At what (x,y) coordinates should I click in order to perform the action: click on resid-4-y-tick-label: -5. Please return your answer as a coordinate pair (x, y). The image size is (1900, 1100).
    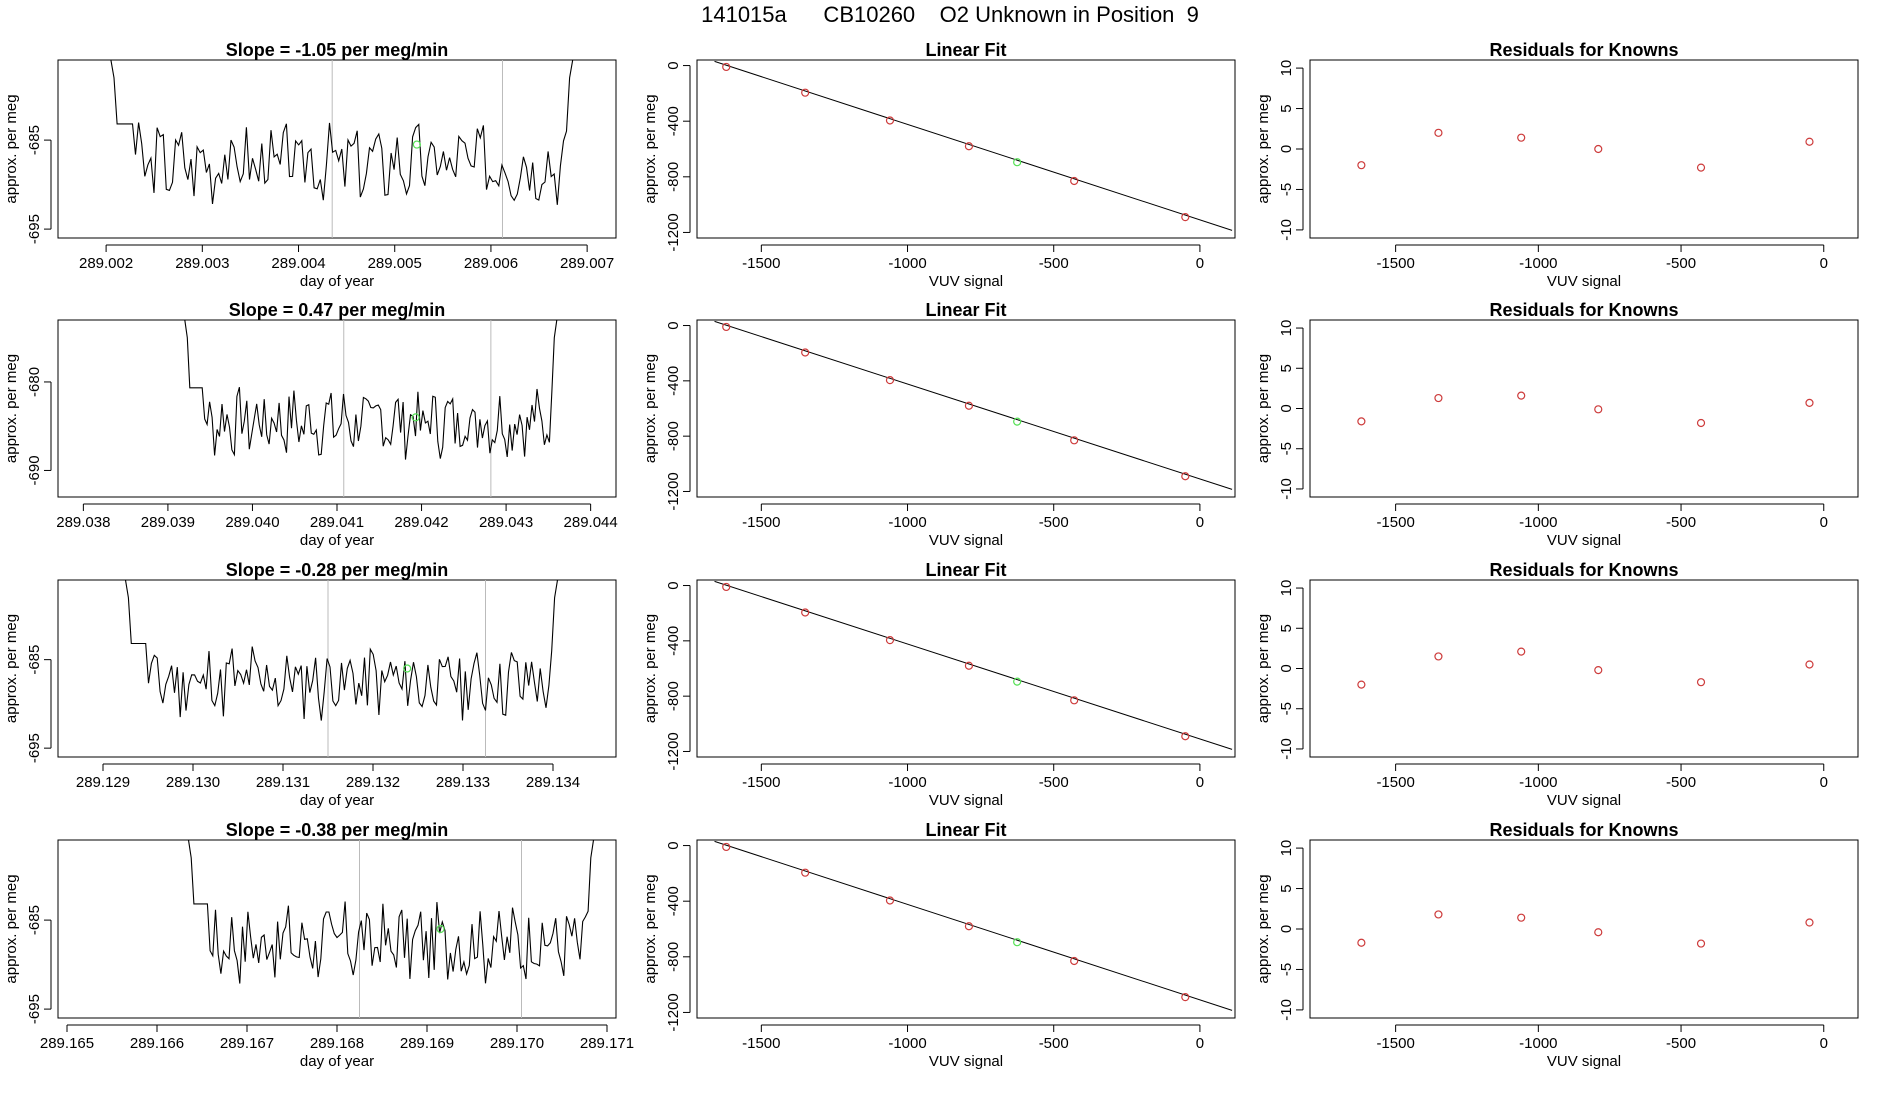
    Looking at the image, I should click on (1286, 969).